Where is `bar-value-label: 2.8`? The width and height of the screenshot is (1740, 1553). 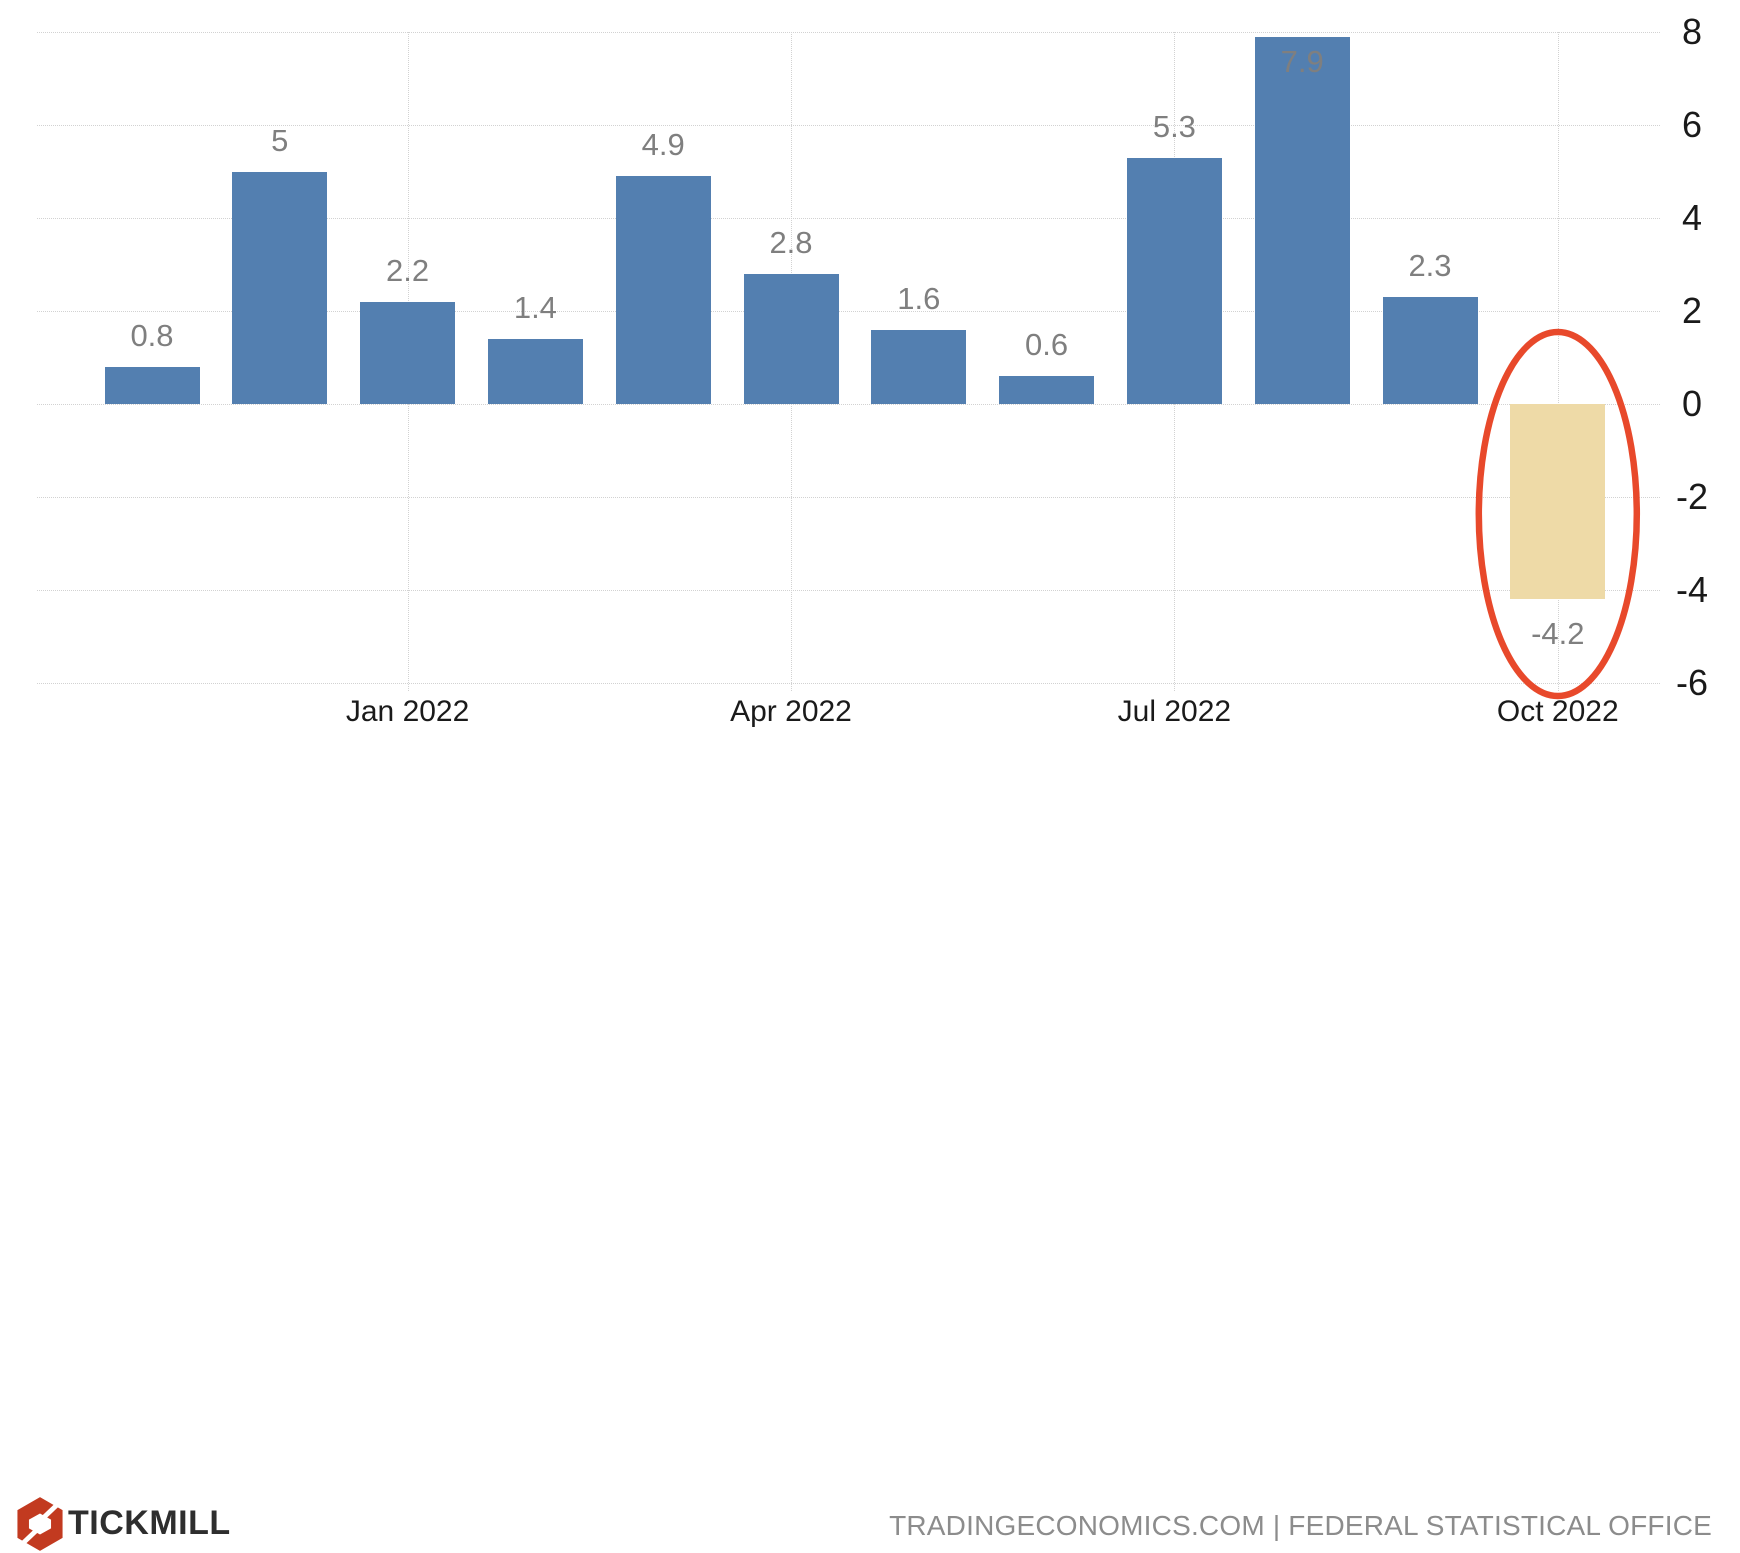
bar-value-label: 2.8 is located at coordinates (791, 242).